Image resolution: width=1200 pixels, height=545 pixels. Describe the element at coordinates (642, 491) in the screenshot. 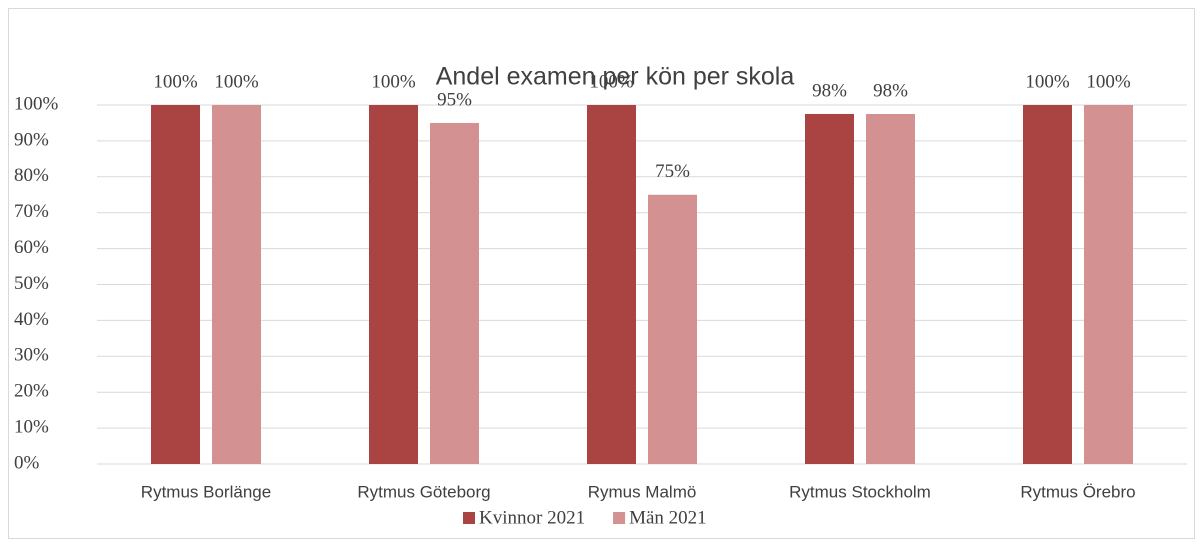

I see `x-tick-label: Rymus Malmö` at that location.